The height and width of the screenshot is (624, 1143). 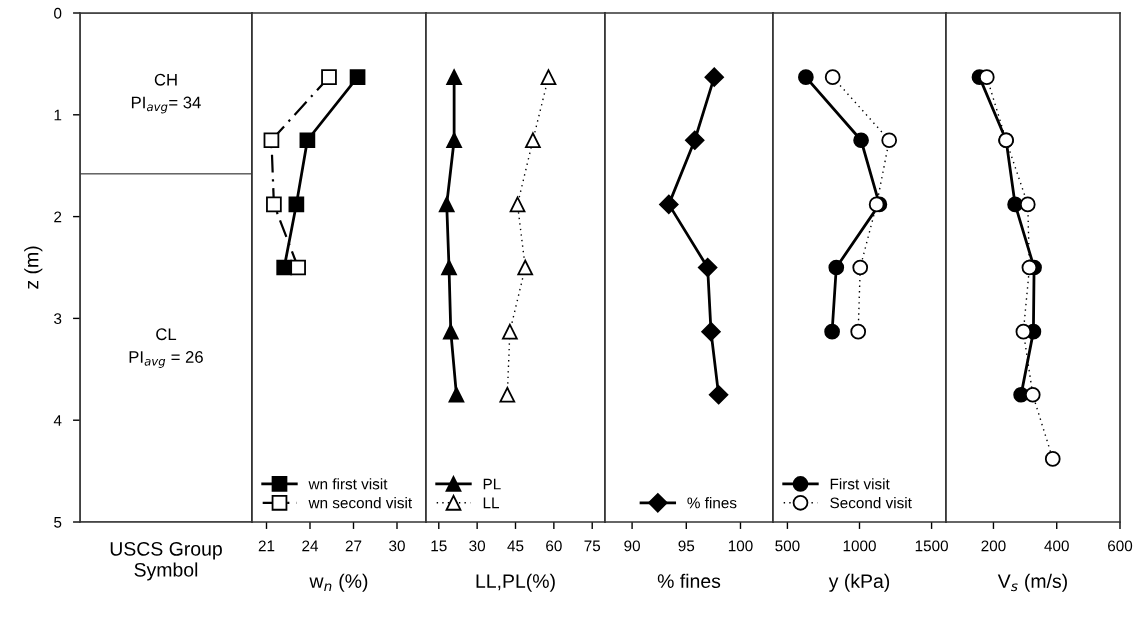 What do you see at coordinates (592, 546) in the screenshot?
I see `x-tick-label: 75` at bounding box center [592, 546].